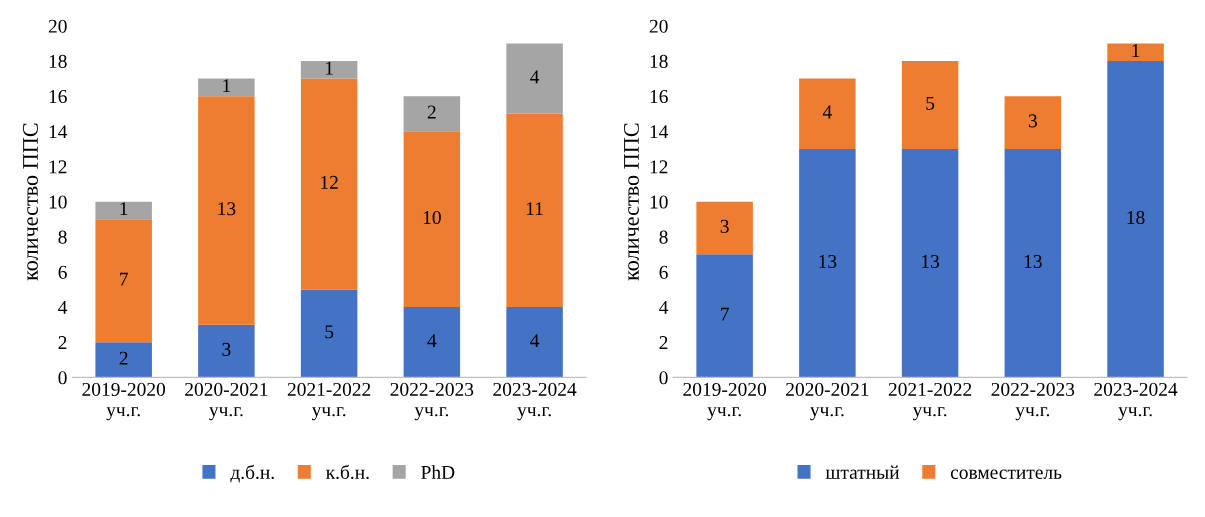  What do you see at coordinates (438, 472) in the screenshot?
I see `legend-label: PhD` at bounding box center [438, 472].